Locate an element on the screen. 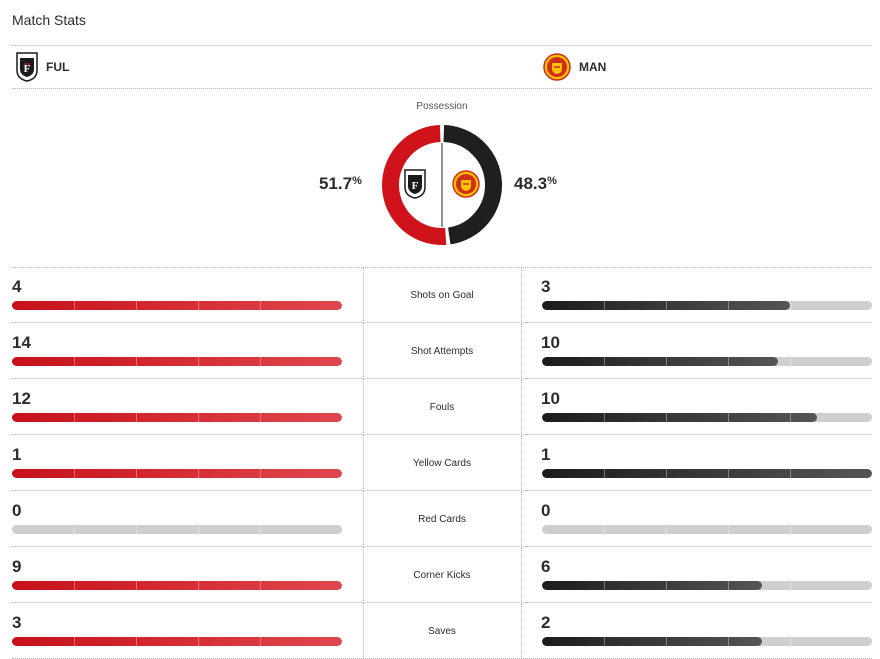 The height and width of the screenshot is (659, 880). stat-row: 3 Saves 2 is located at coordinates (442, 631).